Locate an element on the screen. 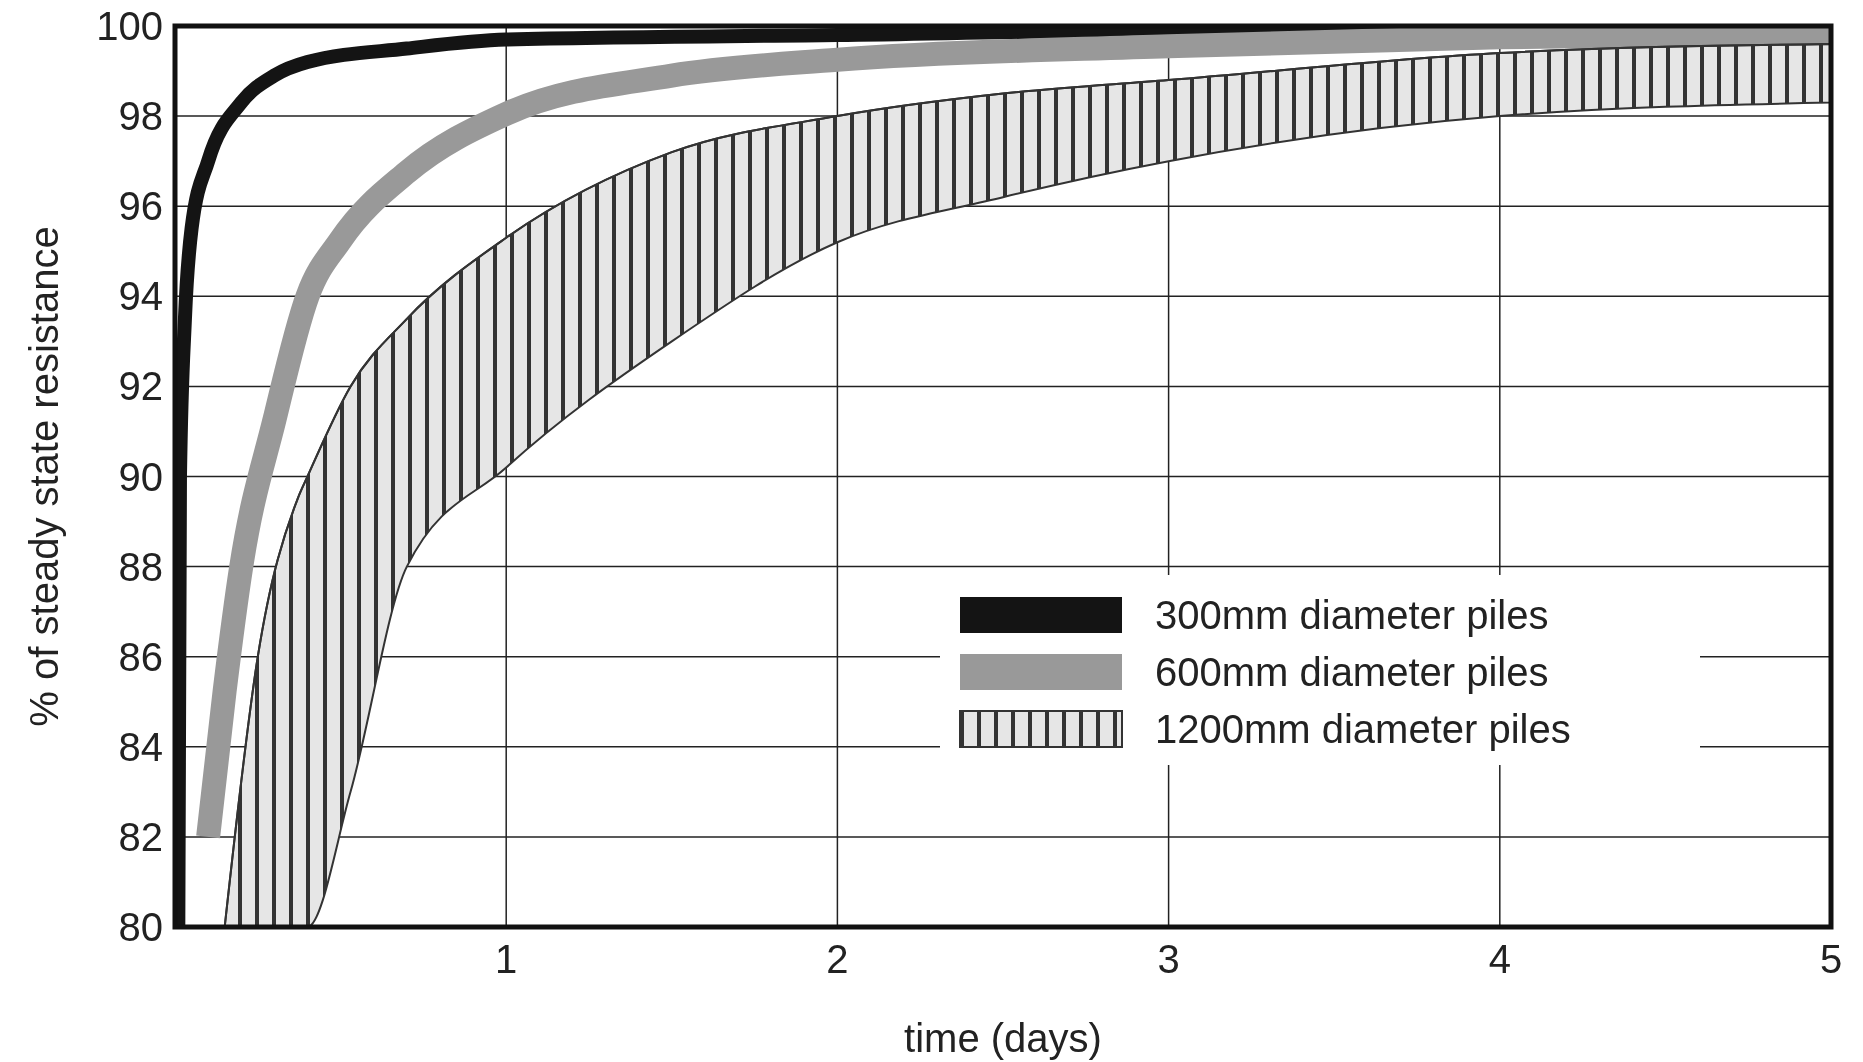 This screenshot has width=1863, height=1062. y-tick-label: 98 is located at coordinates (140, 116).